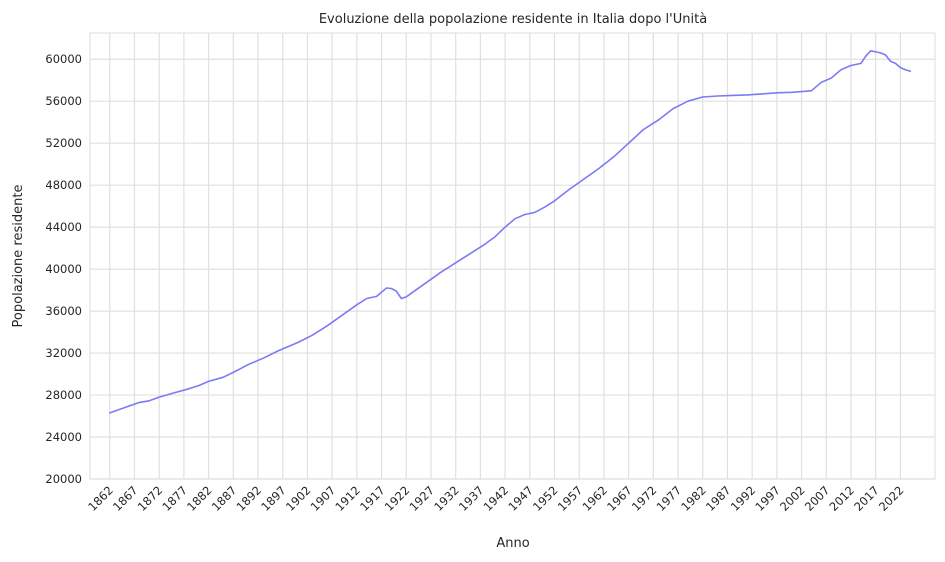  I want to click on x-tick-label: 2012, so click(842, 498).